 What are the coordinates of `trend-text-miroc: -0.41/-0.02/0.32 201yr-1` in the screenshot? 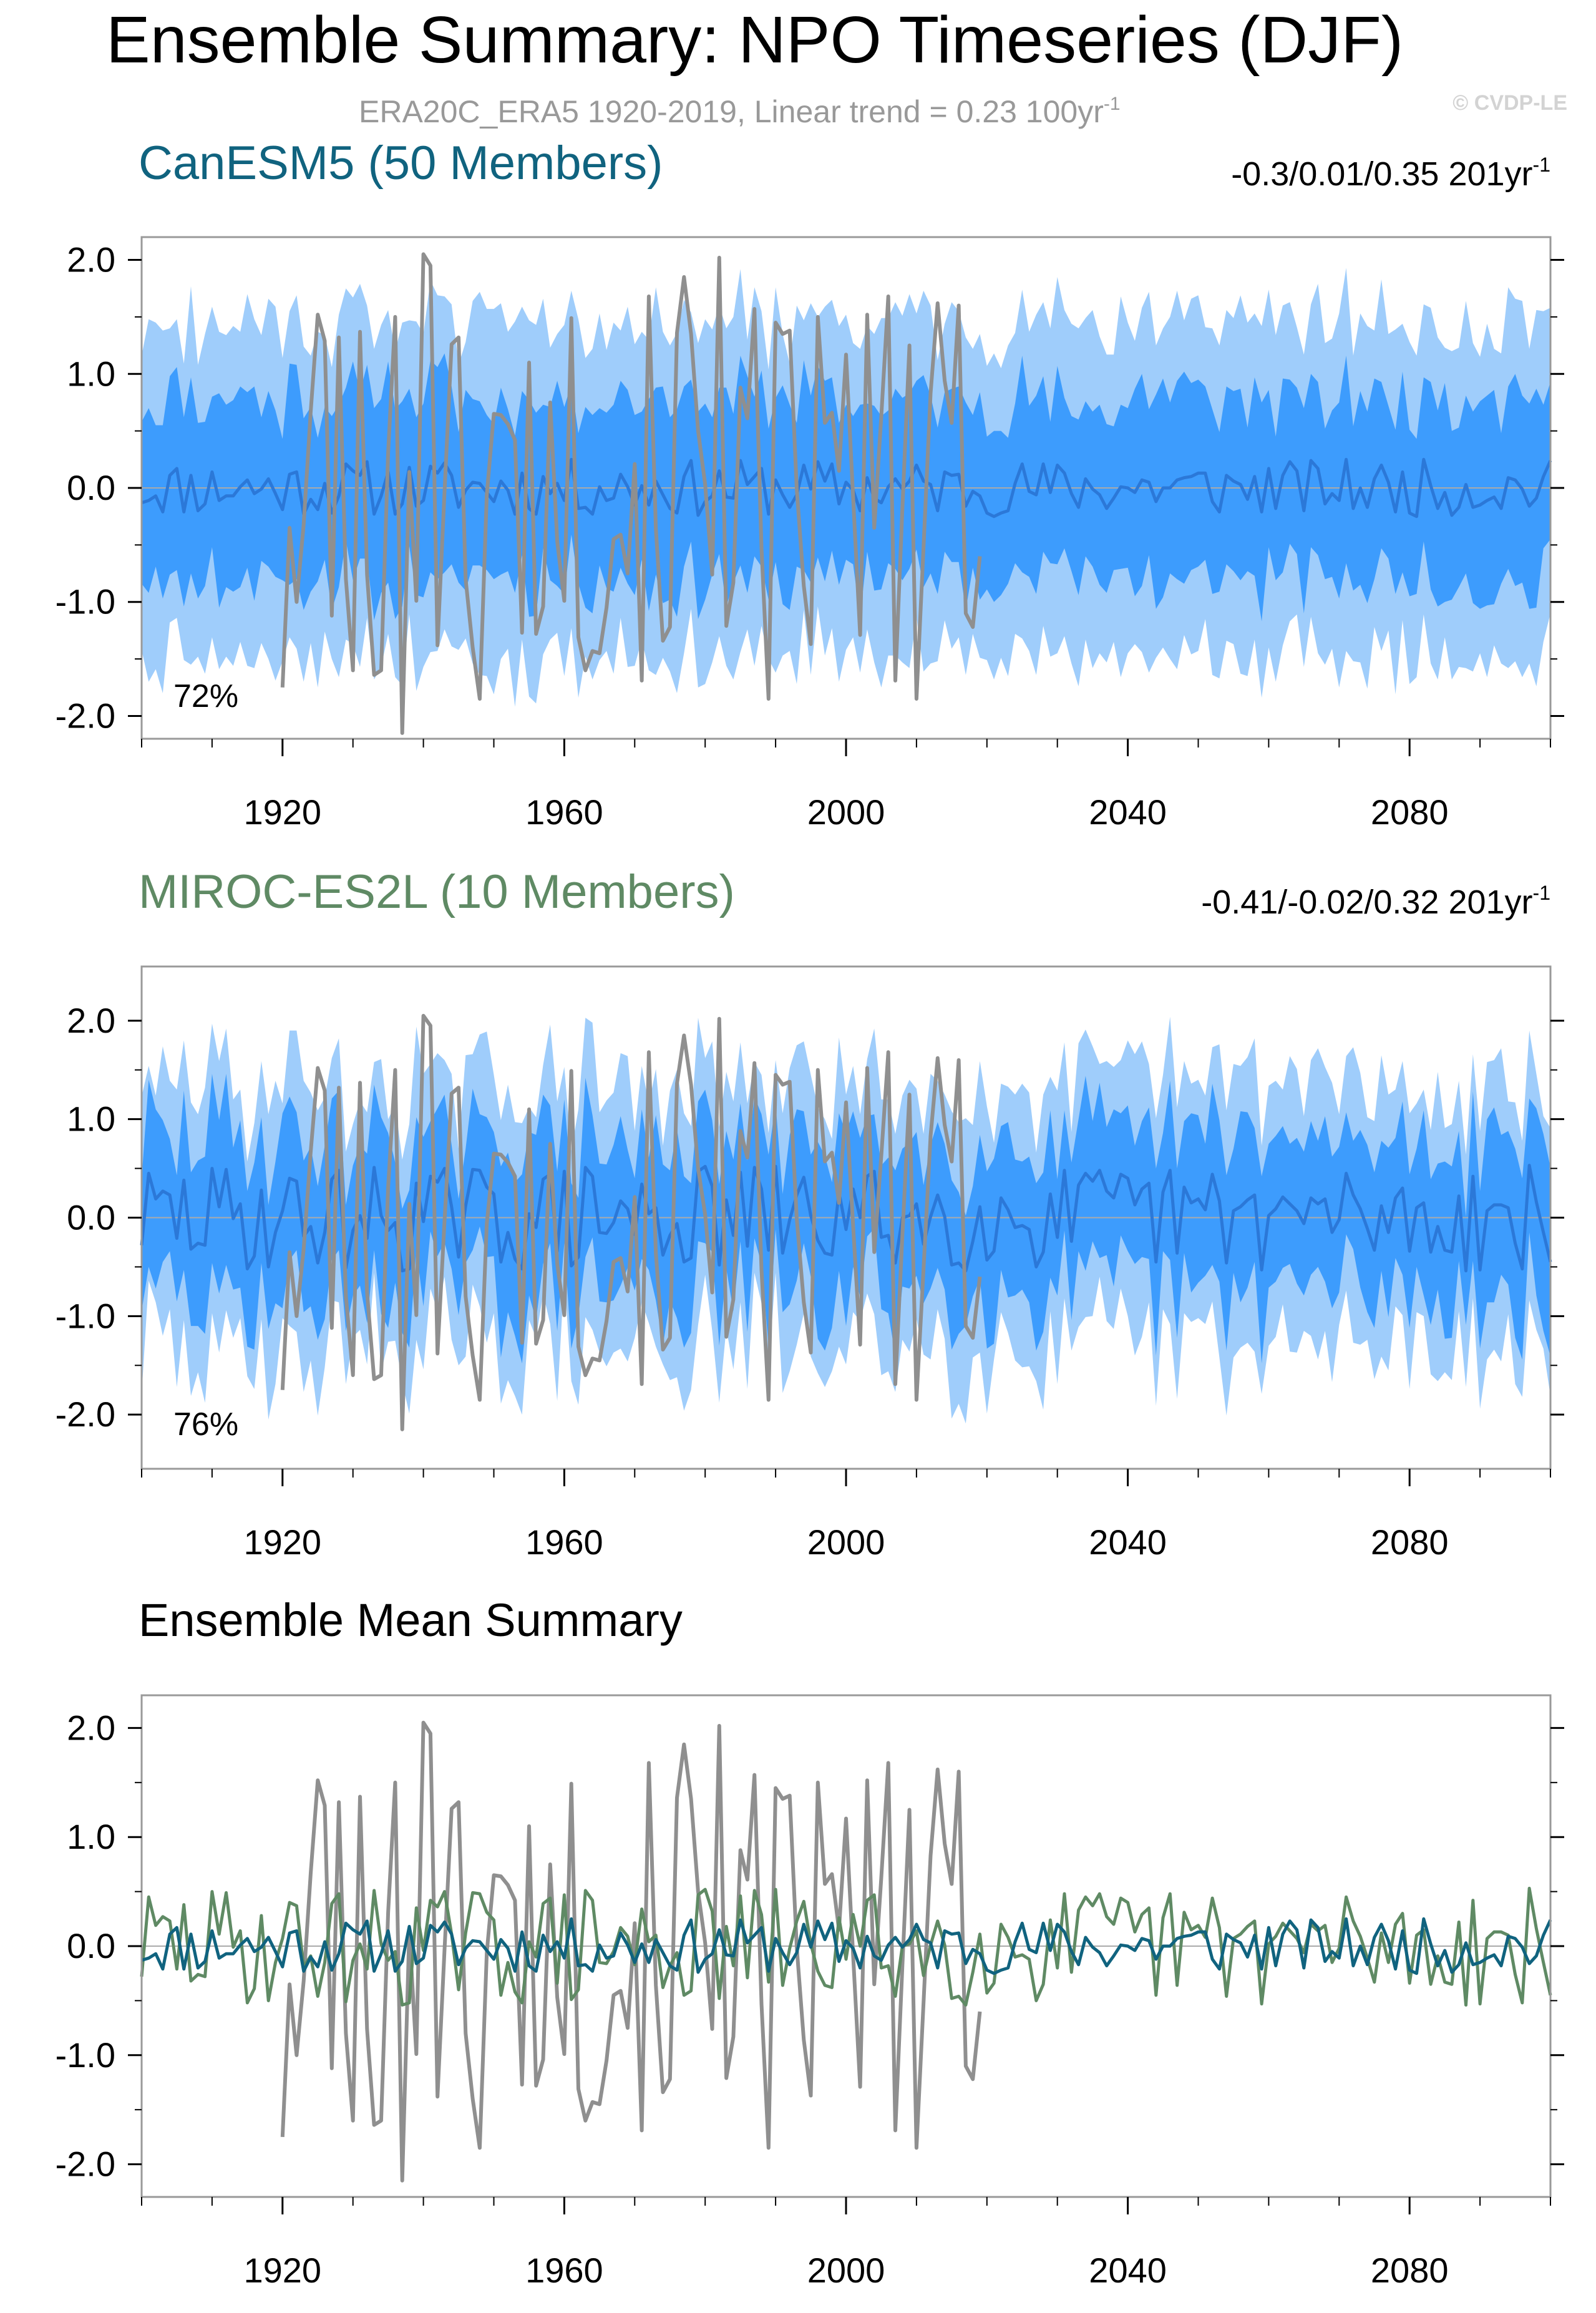 It's located at (1375, 901).